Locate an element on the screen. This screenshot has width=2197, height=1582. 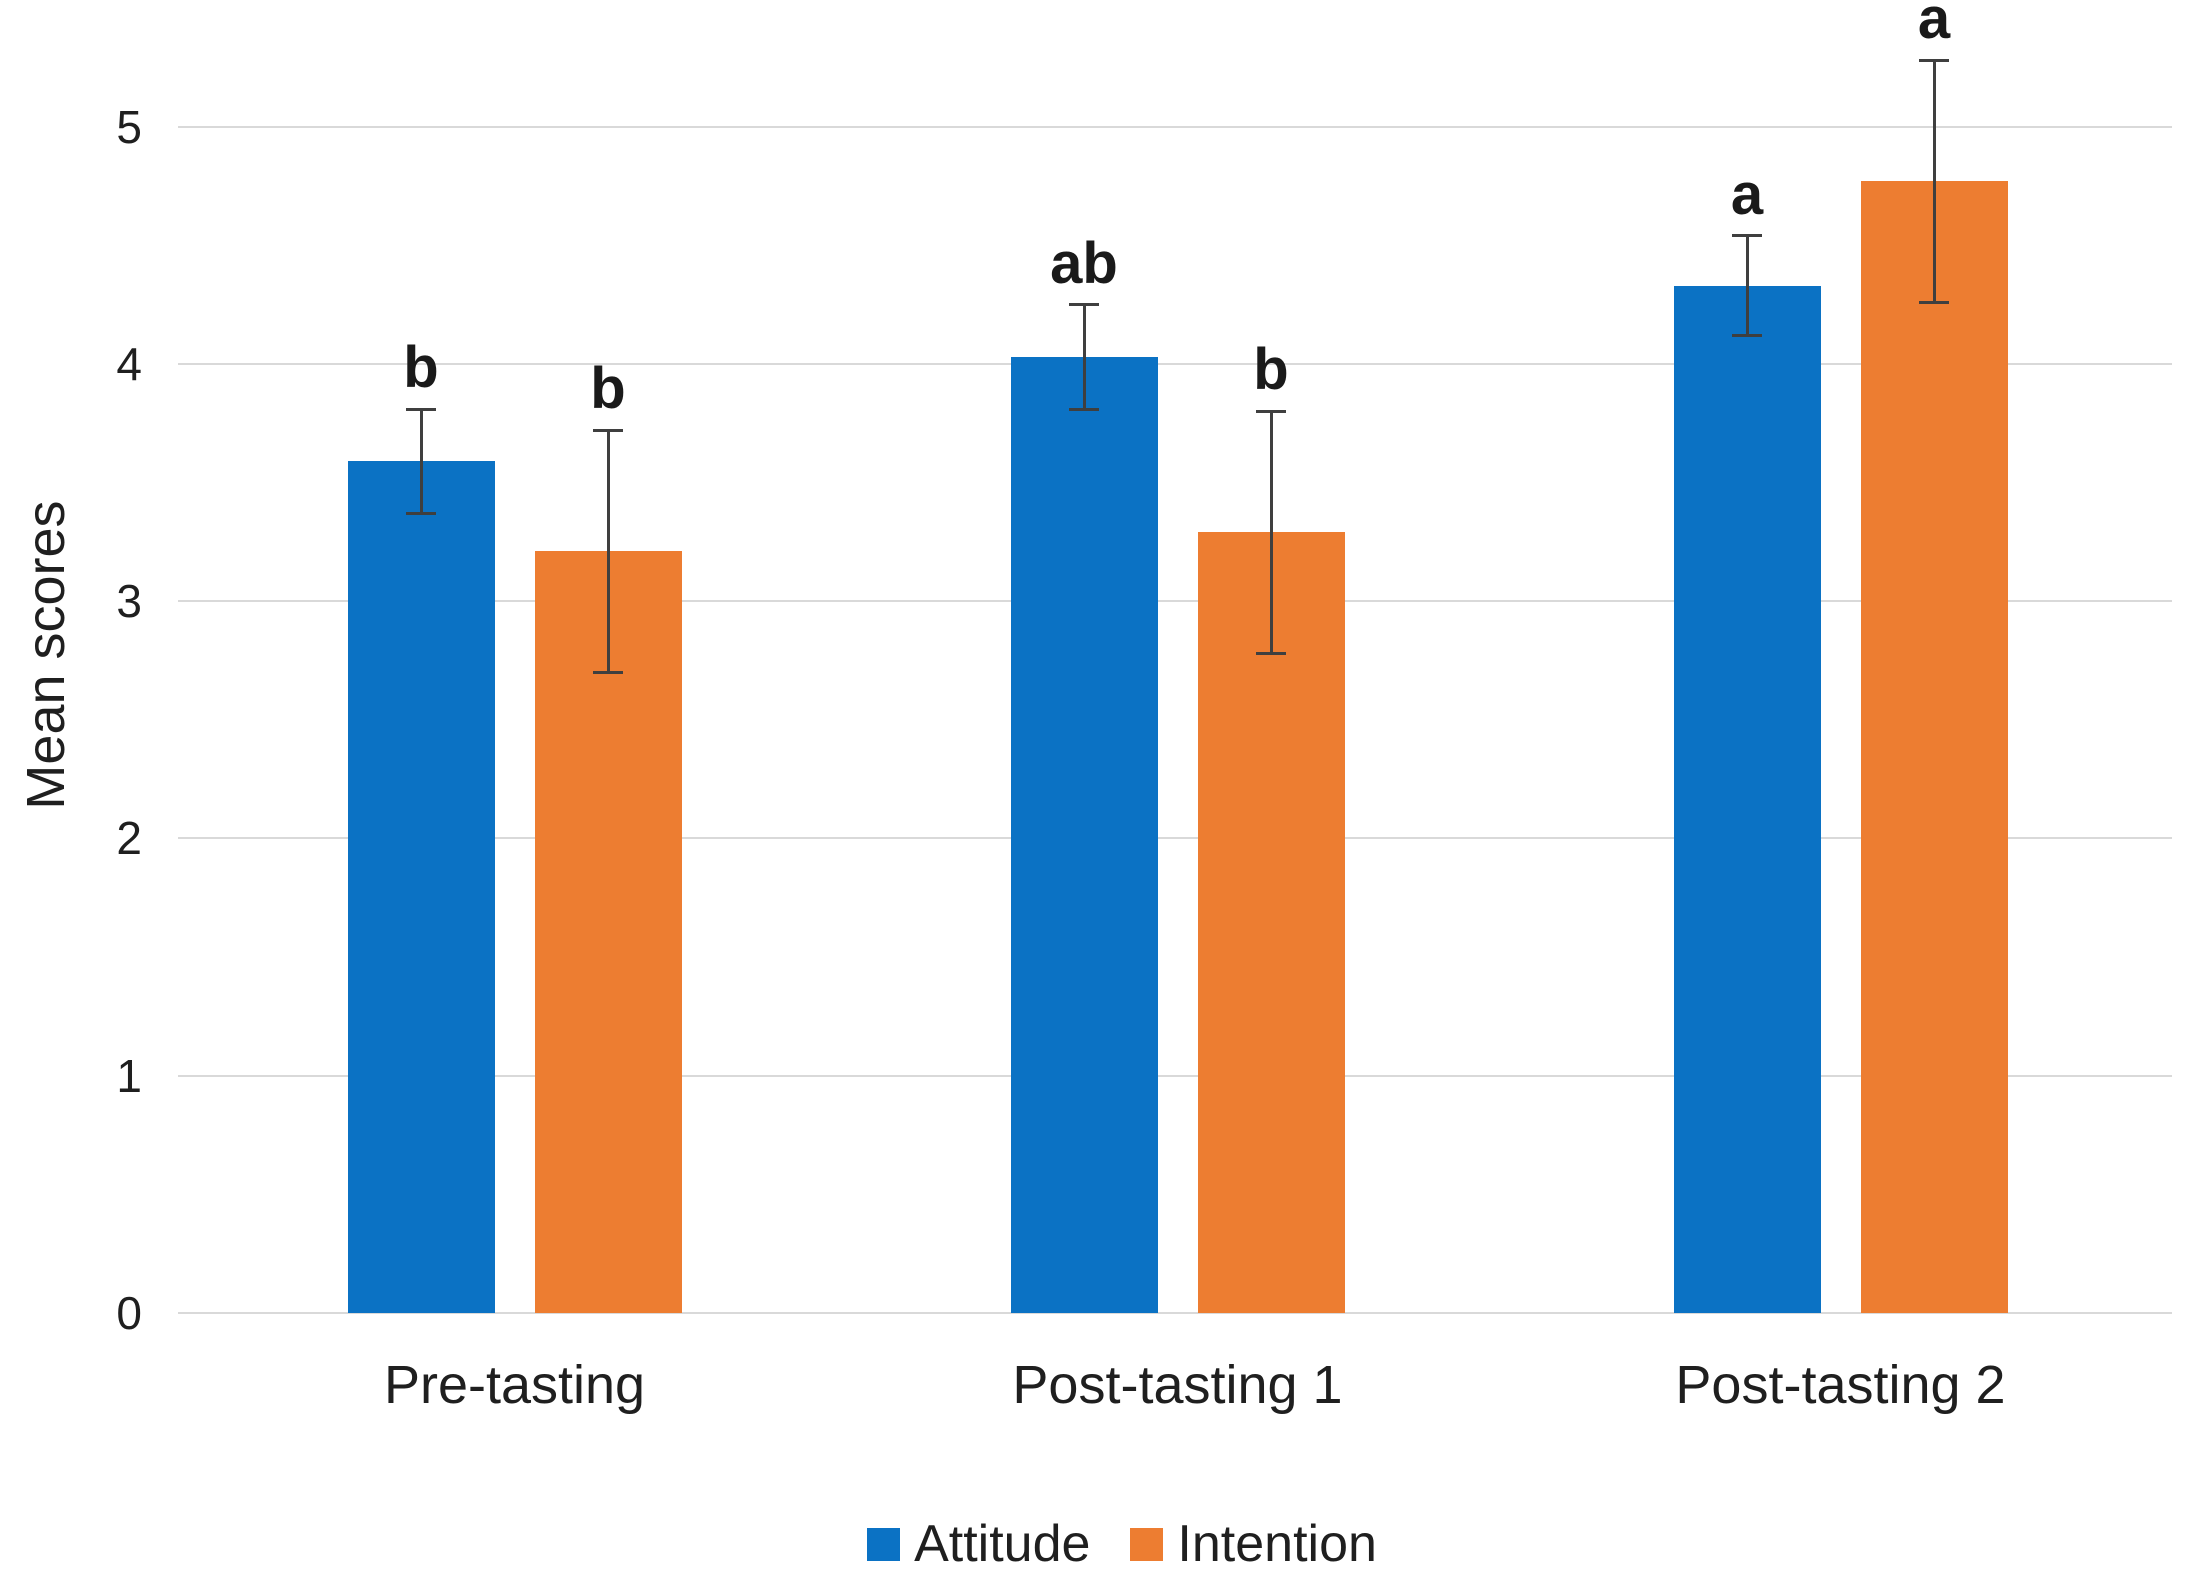
x-category-label: Post-tasting 1 is located at coordinates (1177, 1385).